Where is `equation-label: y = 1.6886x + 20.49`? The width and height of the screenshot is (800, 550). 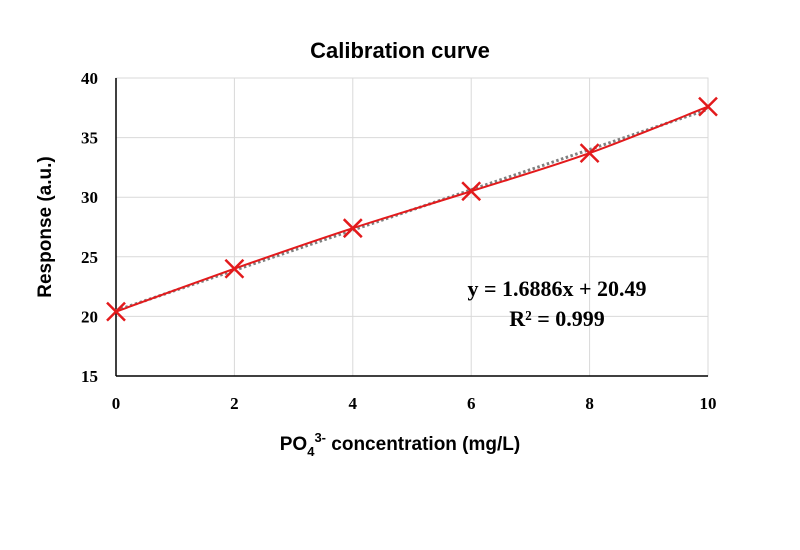
equation-label: y = 1.6886x + 20.49 is located at coordinates (556, 288).